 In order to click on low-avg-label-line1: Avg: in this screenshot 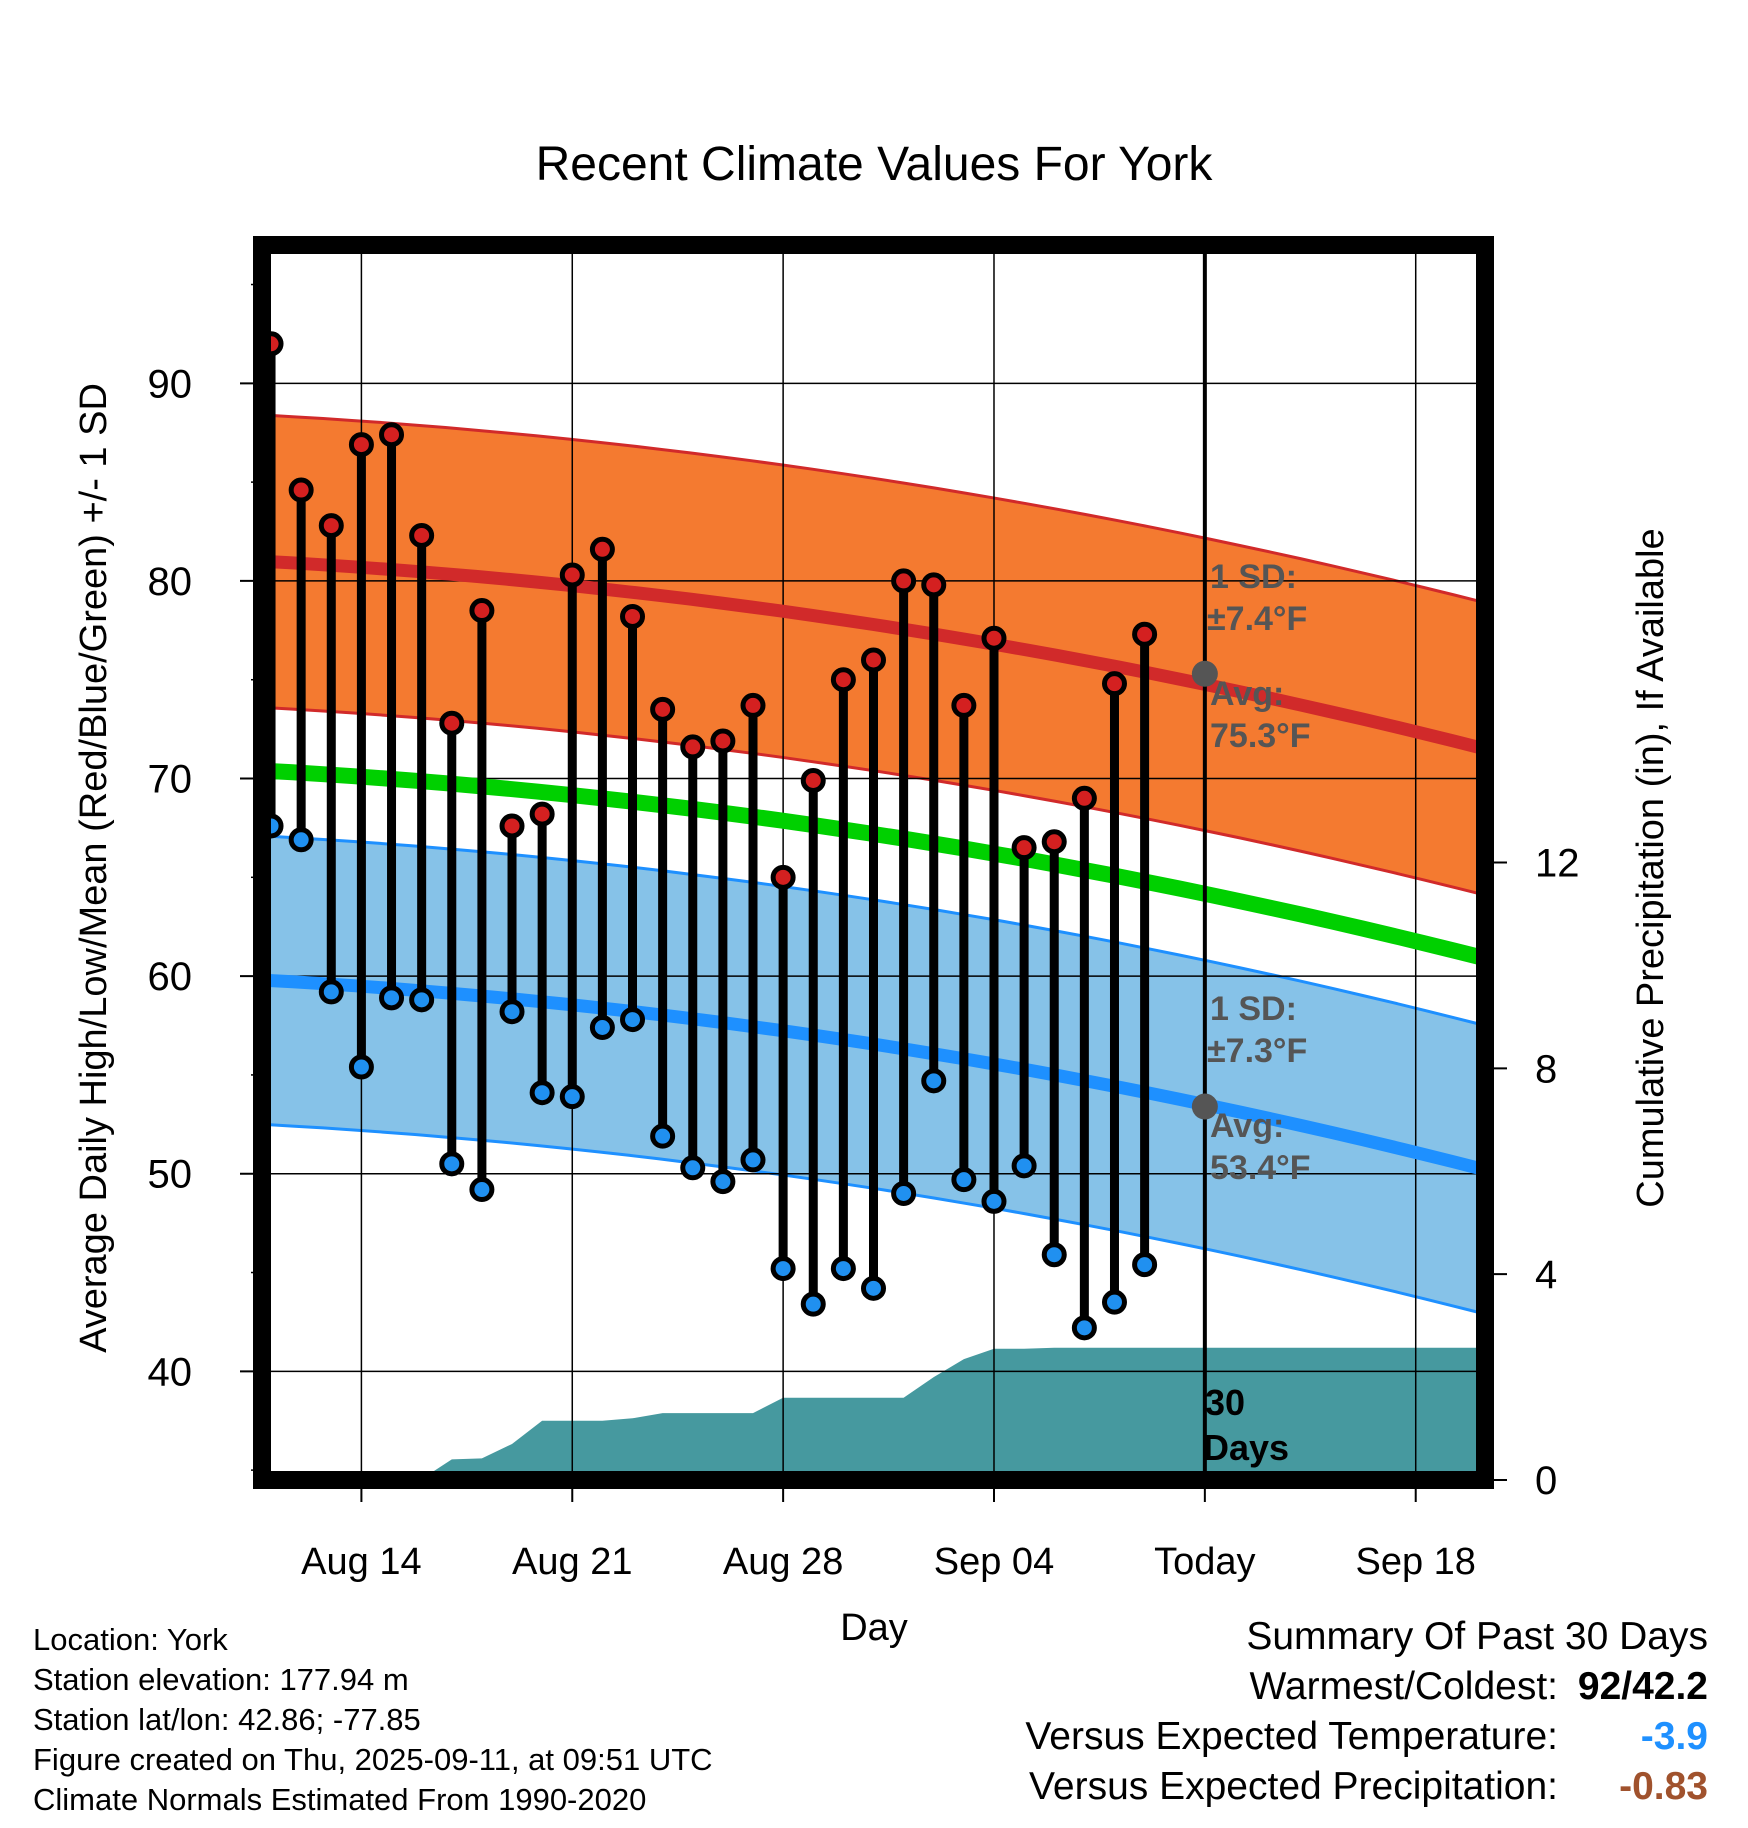, I will do `click(1247, 1126)`.